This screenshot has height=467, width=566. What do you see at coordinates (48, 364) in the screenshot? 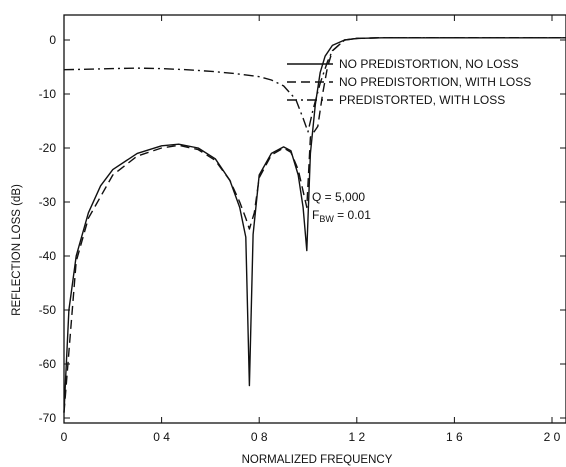
I see `y-tick-label: -60` at bounding box center [48, 364].